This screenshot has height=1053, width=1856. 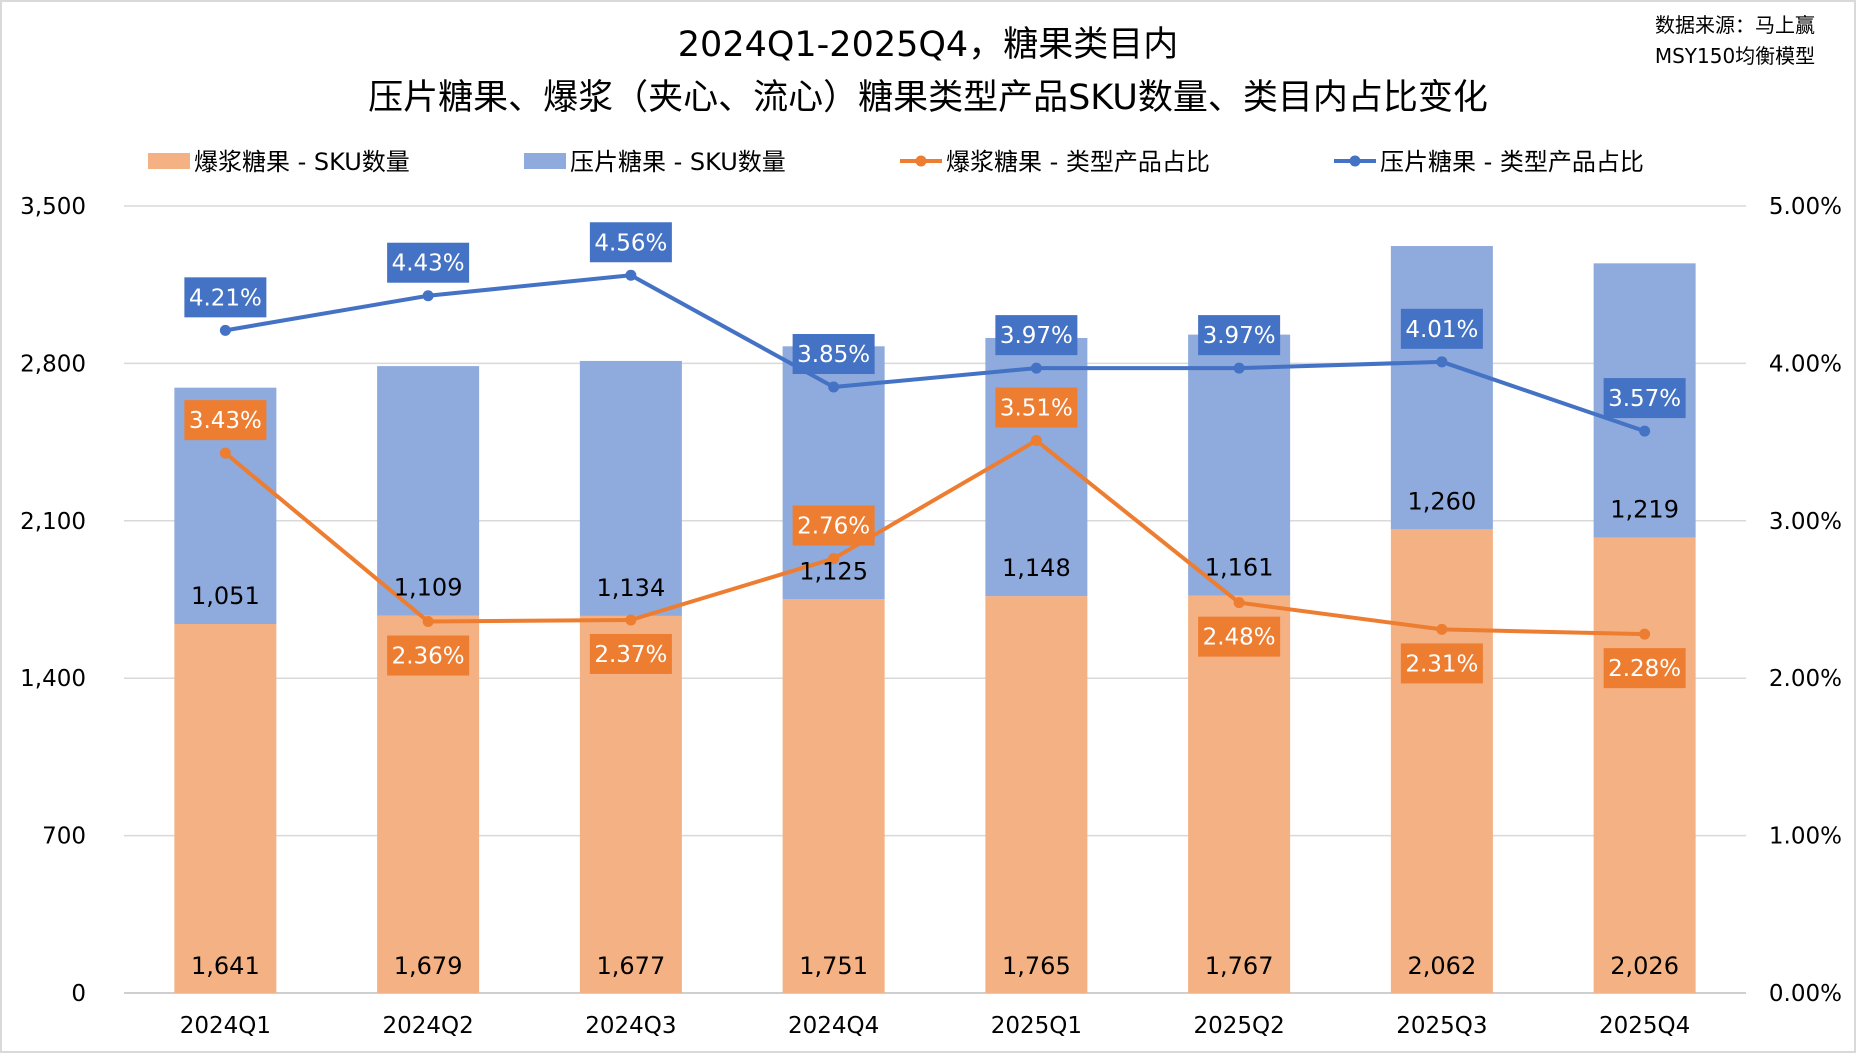 I want to click on x-tick-label: 2025Q1, so click(x=1036, y=1026).